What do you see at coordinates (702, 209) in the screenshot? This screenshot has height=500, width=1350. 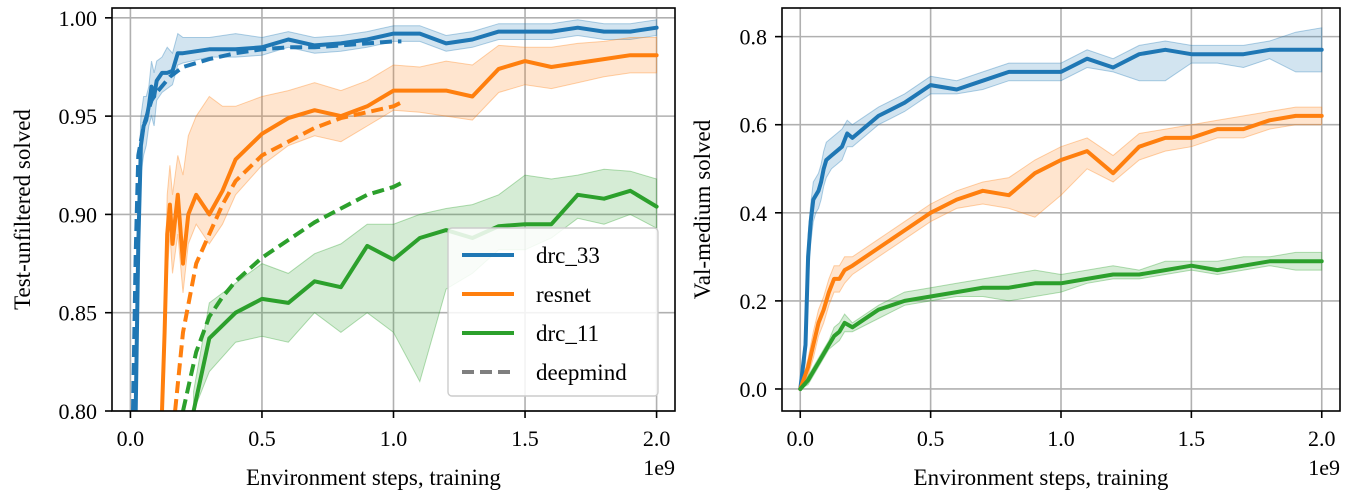 I see `y-axis-label: Val-medium solved` at bounding box center [702, 209].